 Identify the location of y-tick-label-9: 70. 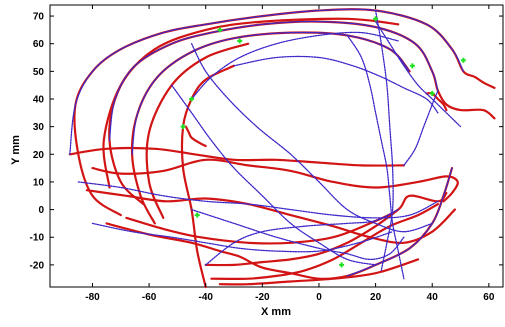
(39, 17).